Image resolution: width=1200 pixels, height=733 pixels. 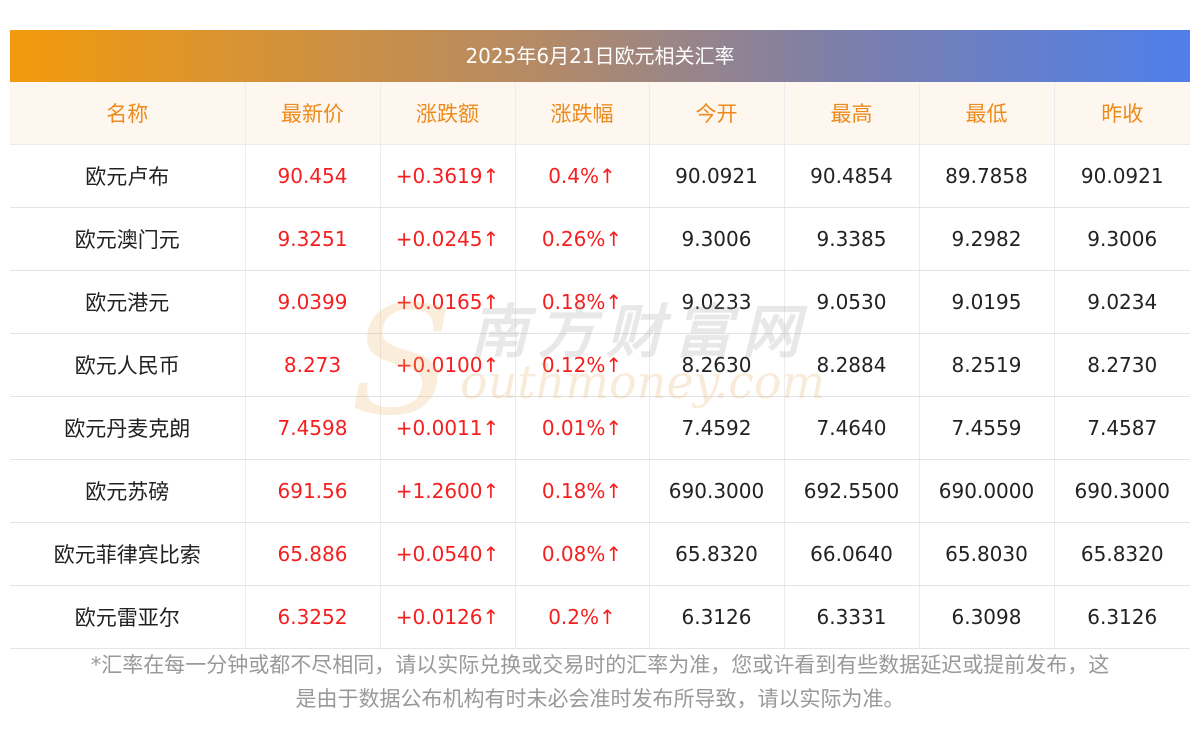 I want to click on row-prev-close: 690.3000, so click(x=1122, y=491).